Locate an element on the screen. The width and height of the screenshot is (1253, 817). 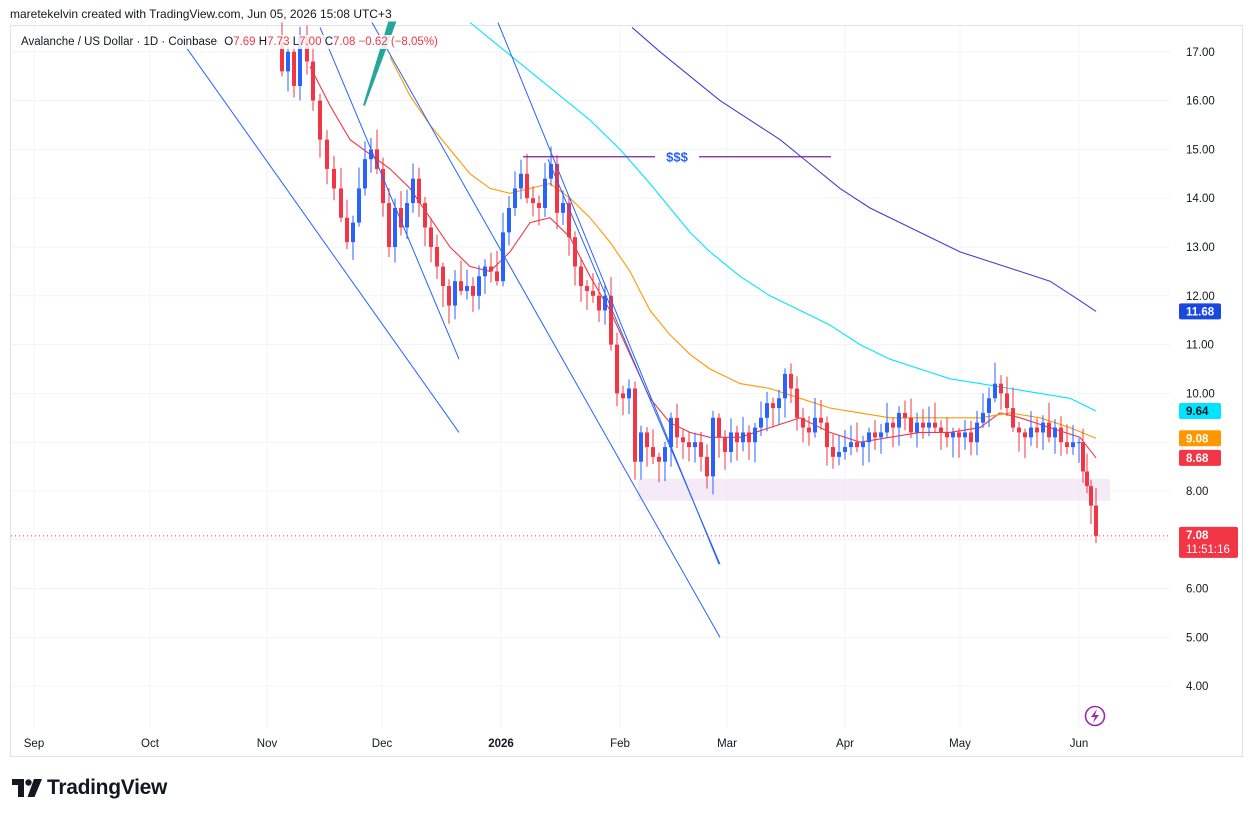
y-tick-label: 10.00 is located at coordinates (1200, 394).